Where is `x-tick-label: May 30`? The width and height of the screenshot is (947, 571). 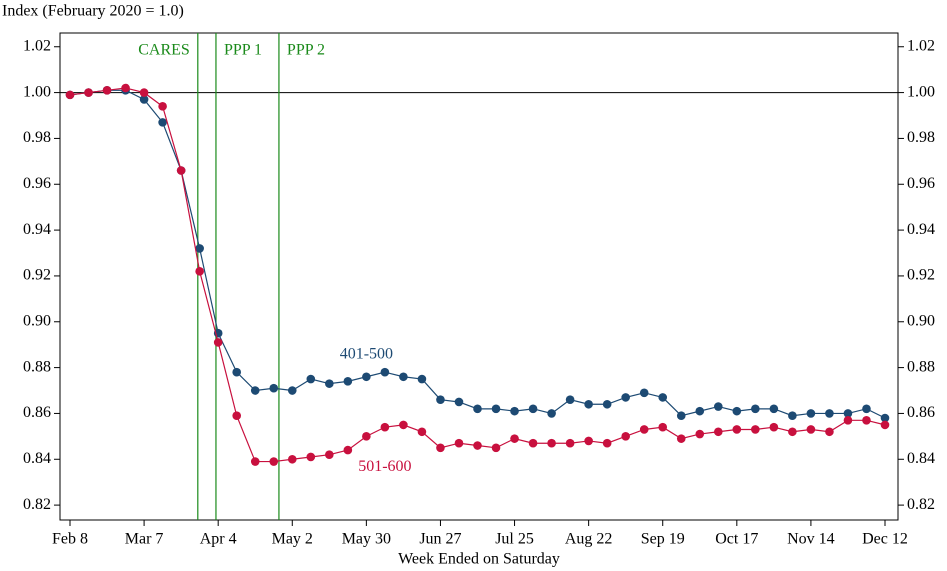
x-tick-label: May 30 is located at coordinates (366, 539).